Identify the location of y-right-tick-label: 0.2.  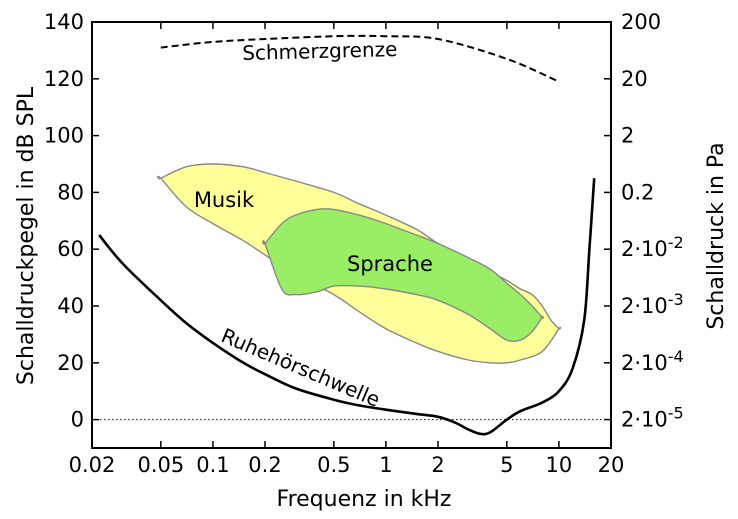
(637, 192).